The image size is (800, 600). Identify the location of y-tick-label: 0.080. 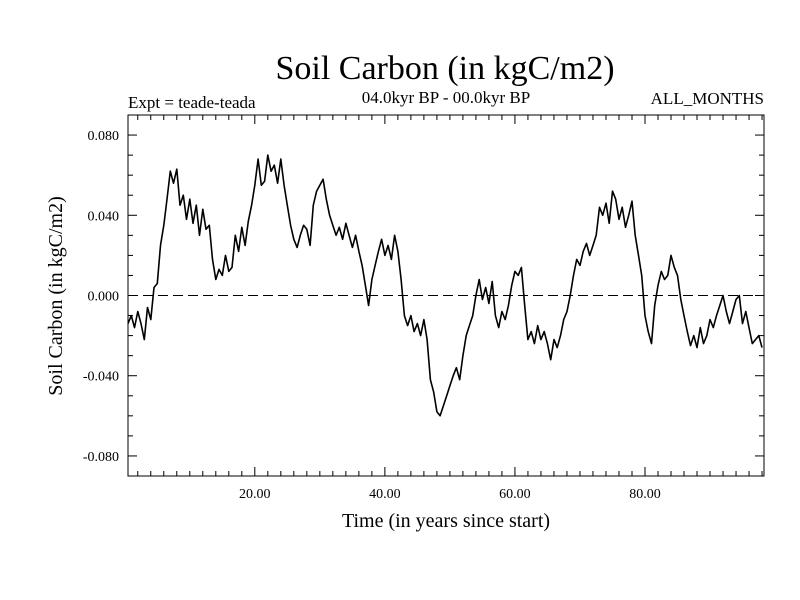
(104, 136).